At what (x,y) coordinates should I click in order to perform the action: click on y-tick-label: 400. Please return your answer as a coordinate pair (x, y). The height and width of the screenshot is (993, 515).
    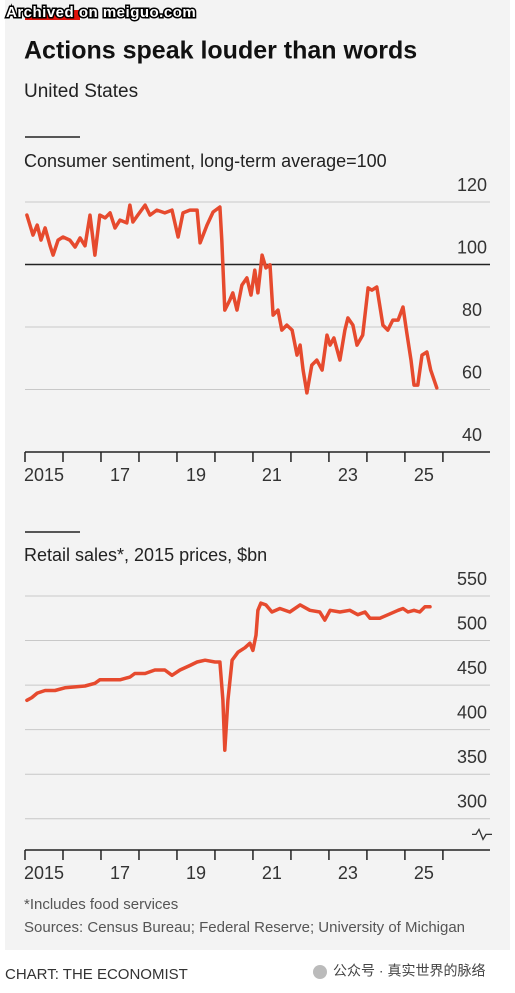
    Looking at the image, I should click on (472, 712).